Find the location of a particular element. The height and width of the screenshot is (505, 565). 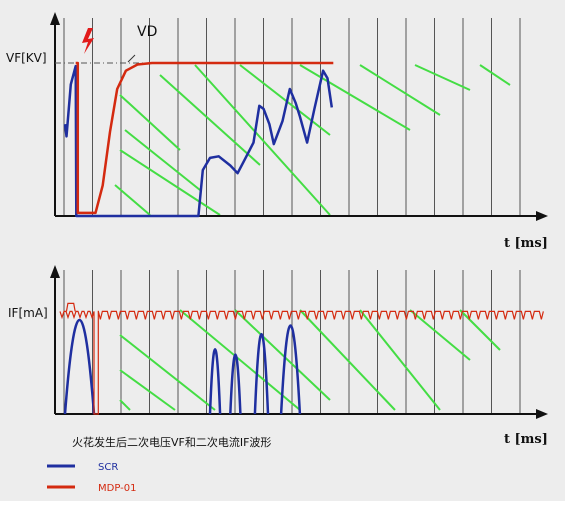

top-y-arrow is located at coordinates (55, 18).